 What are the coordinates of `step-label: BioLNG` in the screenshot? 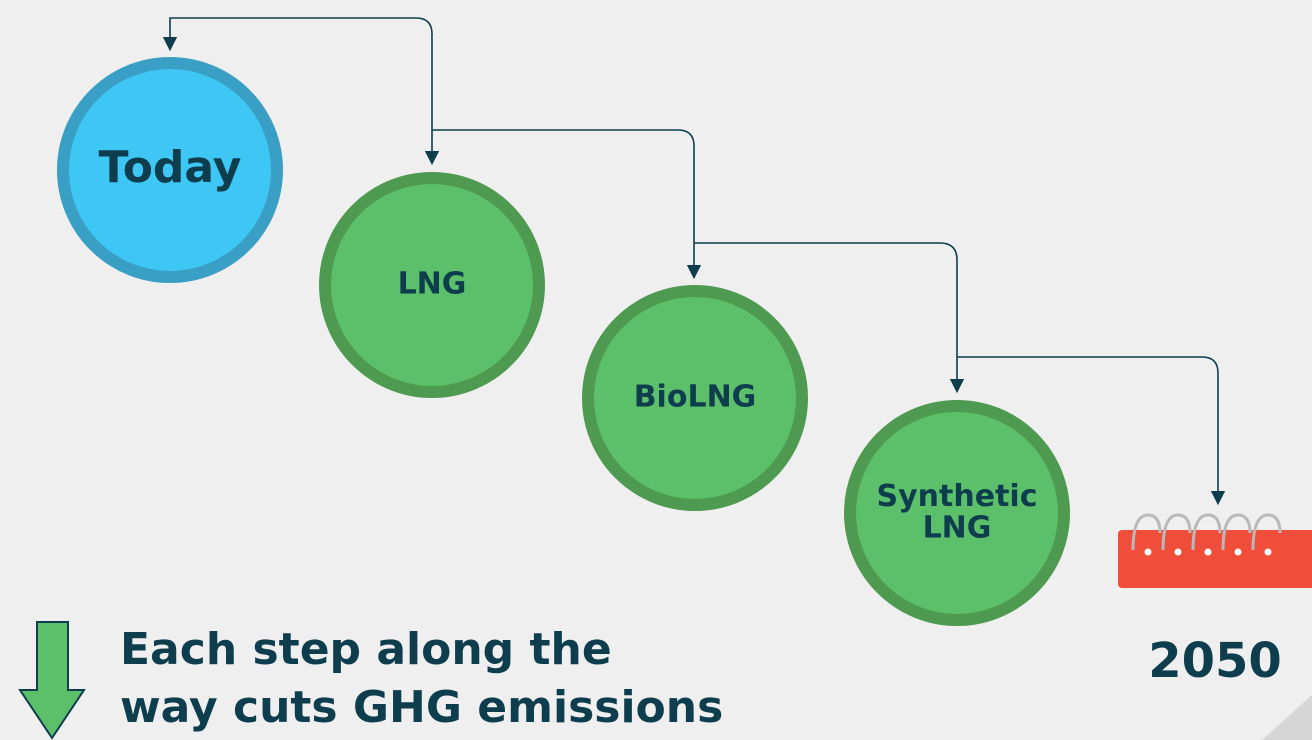 It's located at (695, 397).